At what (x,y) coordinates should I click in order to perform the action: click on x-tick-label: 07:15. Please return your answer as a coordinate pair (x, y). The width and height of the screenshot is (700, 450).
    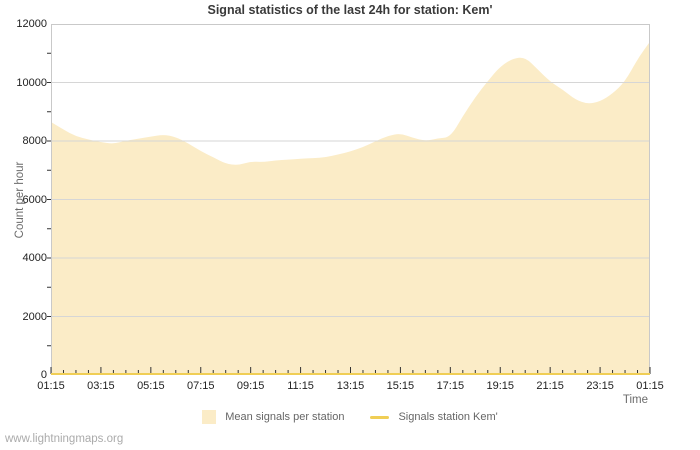
    Looking at the image, I should click on (200, 386).